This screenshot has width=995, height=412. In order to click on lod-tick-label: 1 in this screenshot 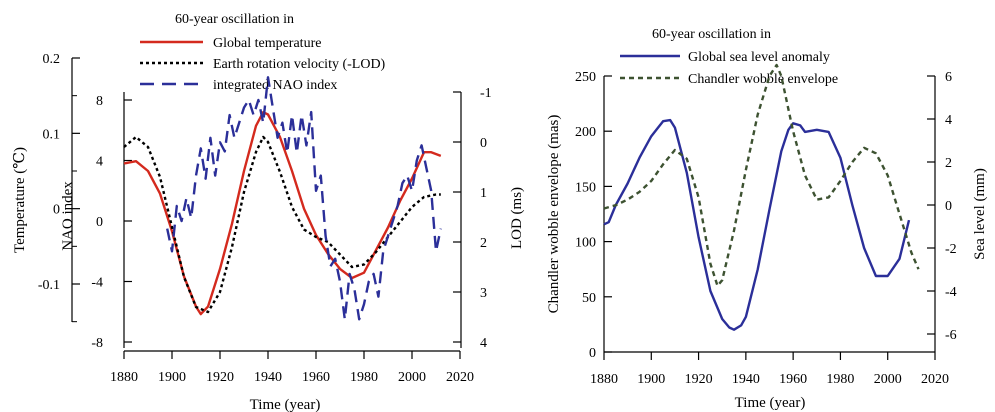, I will do `click(483, 193)`.